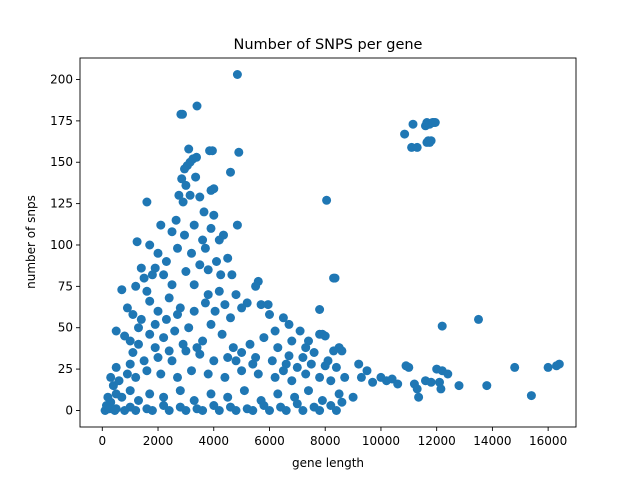 The width and height of the screenshot is (640, 480). Describe the element at coordinates (31, 242) in the screenshot. I see `y-axis-label: number of snps` at that location.